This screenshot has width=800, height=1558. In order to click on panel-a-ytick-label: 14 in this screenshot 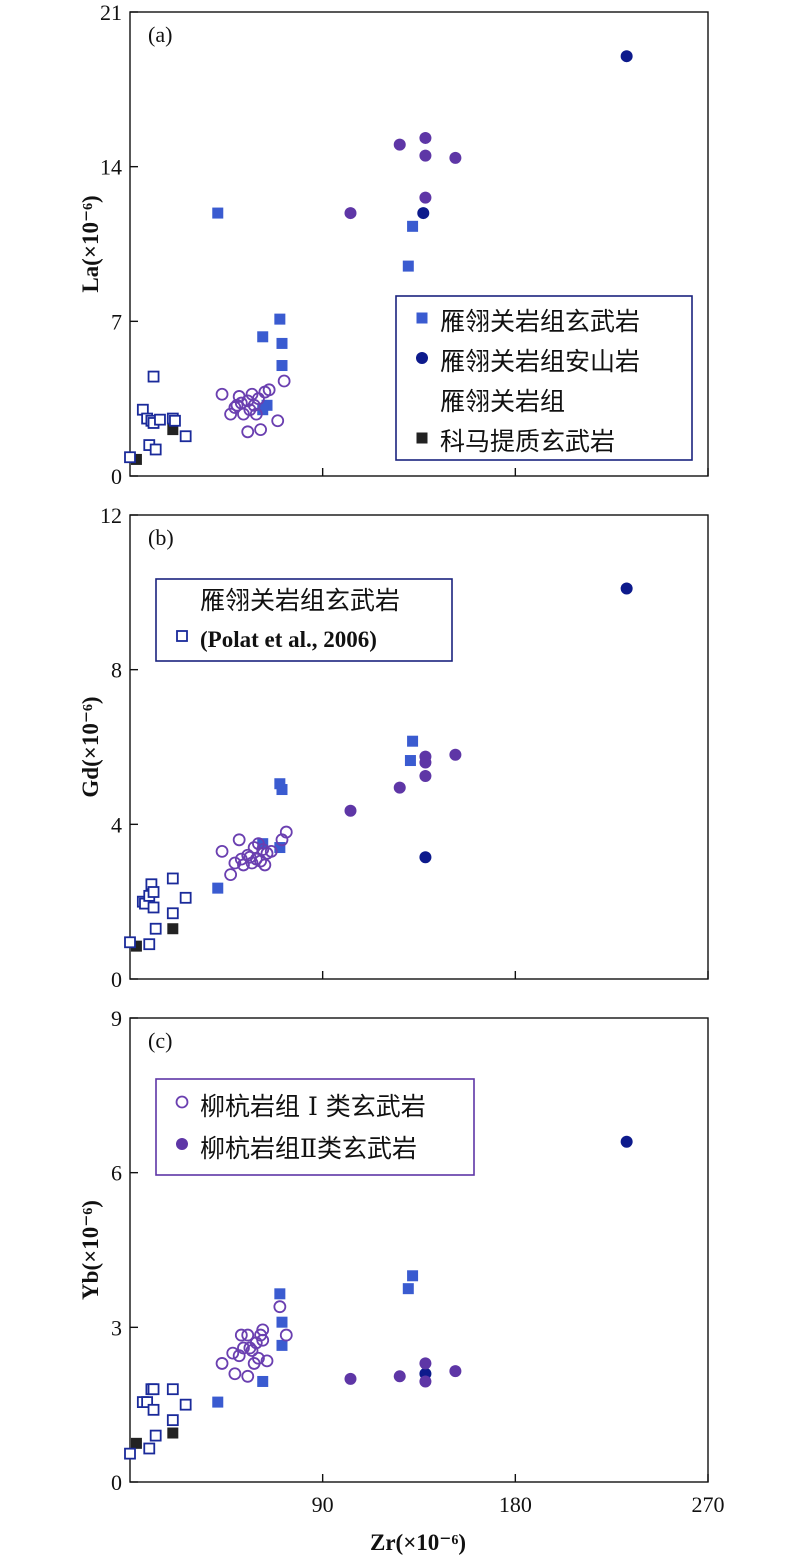, I will do `click(111, 167)`.